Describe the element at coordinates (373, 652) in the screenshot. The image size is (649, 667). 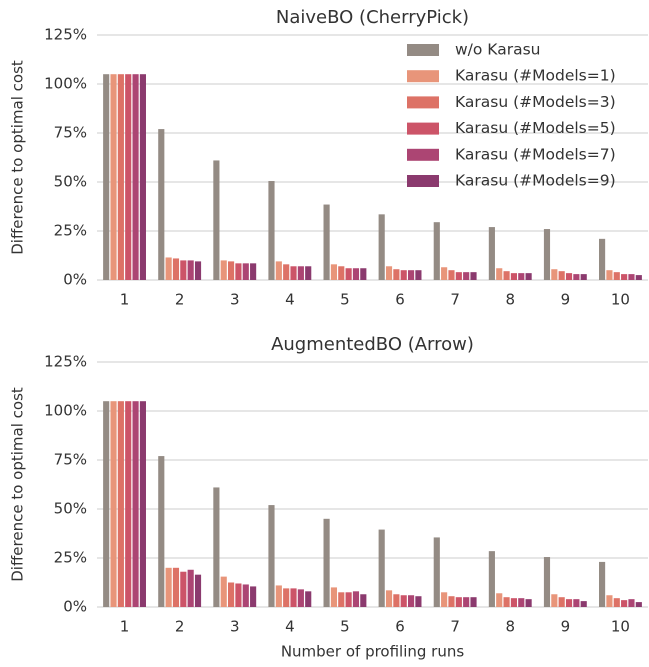
I see `x-axis-label: Number of profiling runs` at that location.